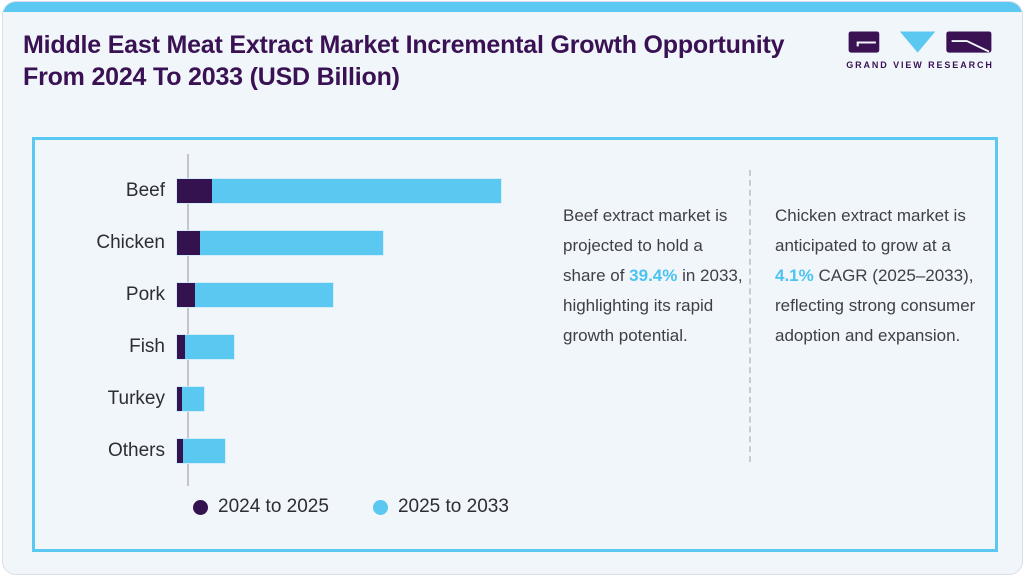 This screenshot has width=1025, height=577. I want to click on chart-row-beef: Beef, so click(300, 191).